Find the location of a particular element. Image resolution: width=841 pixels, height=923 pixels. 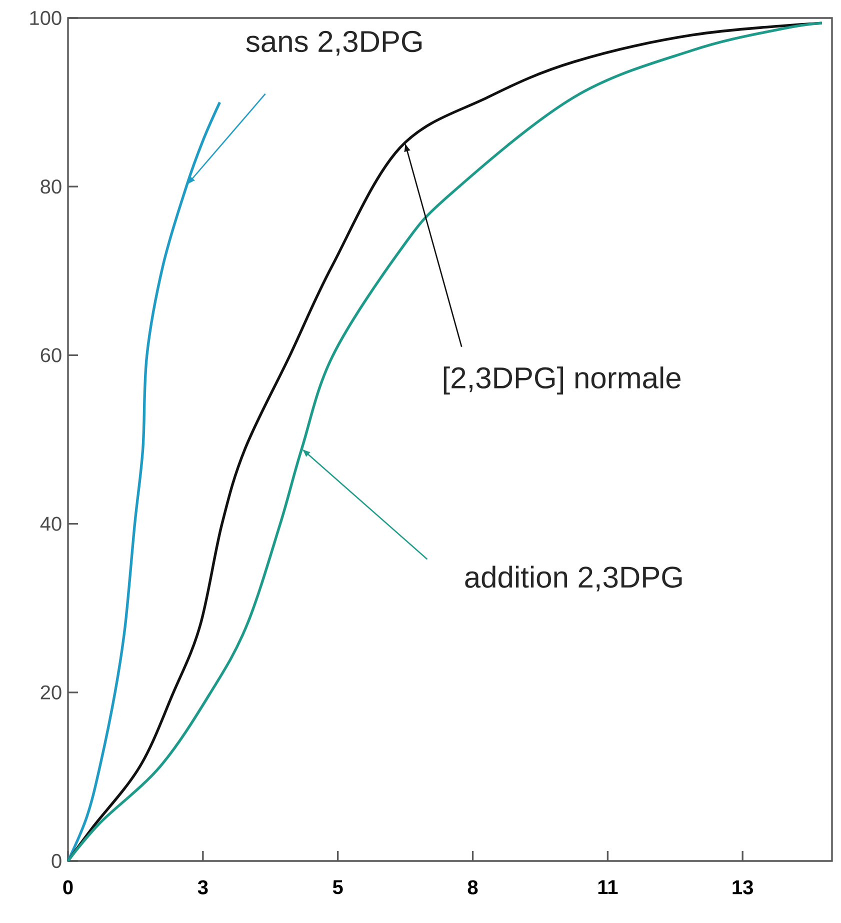

y-tick-label: 80 is located at coordinates (51, 187).